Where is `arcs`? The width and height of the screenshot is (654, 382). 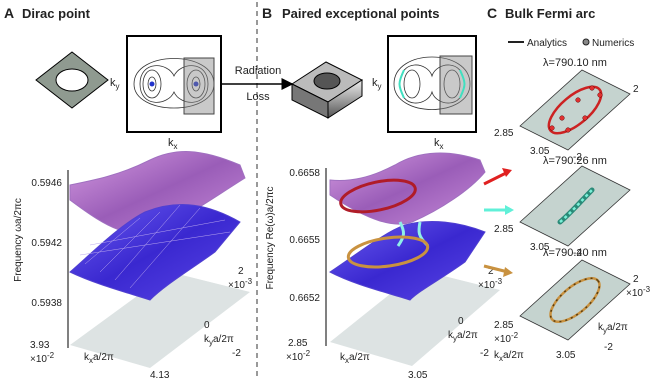 arcs is located at coordinates (432, 84).